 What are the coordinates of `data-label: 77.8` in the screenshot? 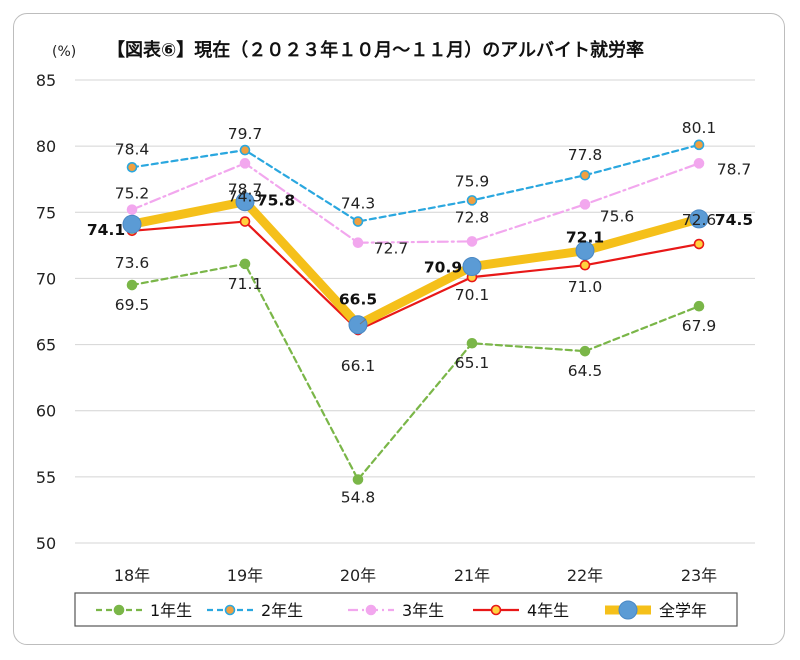 It's located at (585, 155).